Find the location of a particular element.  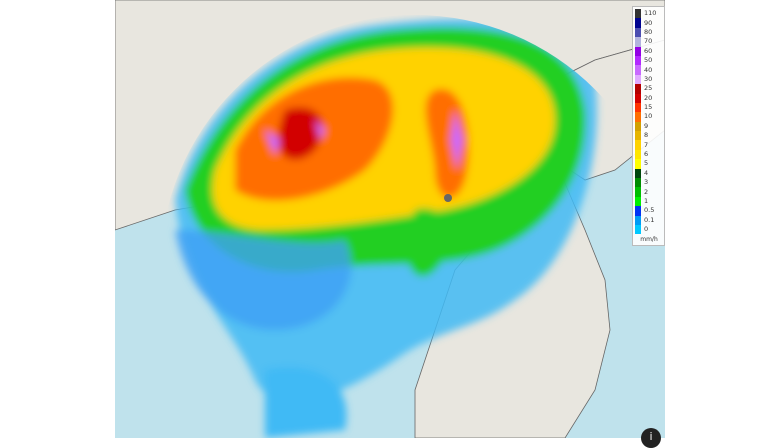

legend-label: 20 is located at coordinates (648, 97).